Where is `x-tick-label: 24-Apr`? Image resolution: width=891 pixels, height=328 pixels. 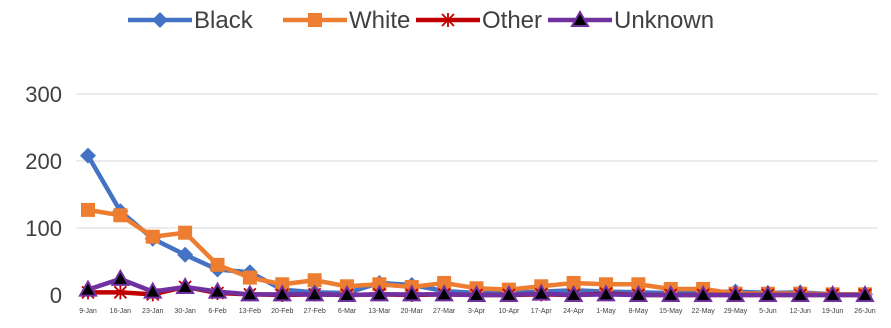 x-tick-label: 24-Apr is located at coordinates (574, 311).